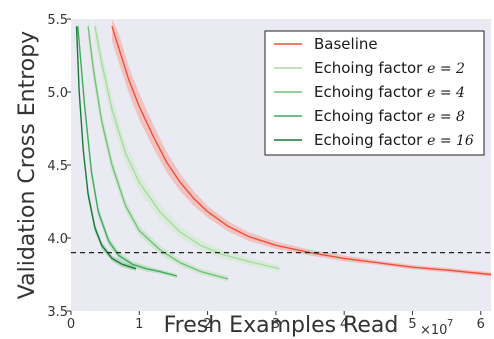  Describe the element at coordinates (57, 239) in the screenshot. I see `y-tick-label-1: 4.0` at that location.